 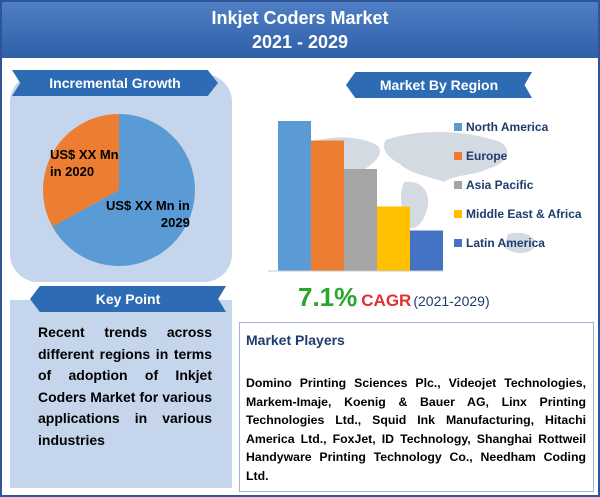 I want to click on key-point-panel, so click(x=121, y=394).